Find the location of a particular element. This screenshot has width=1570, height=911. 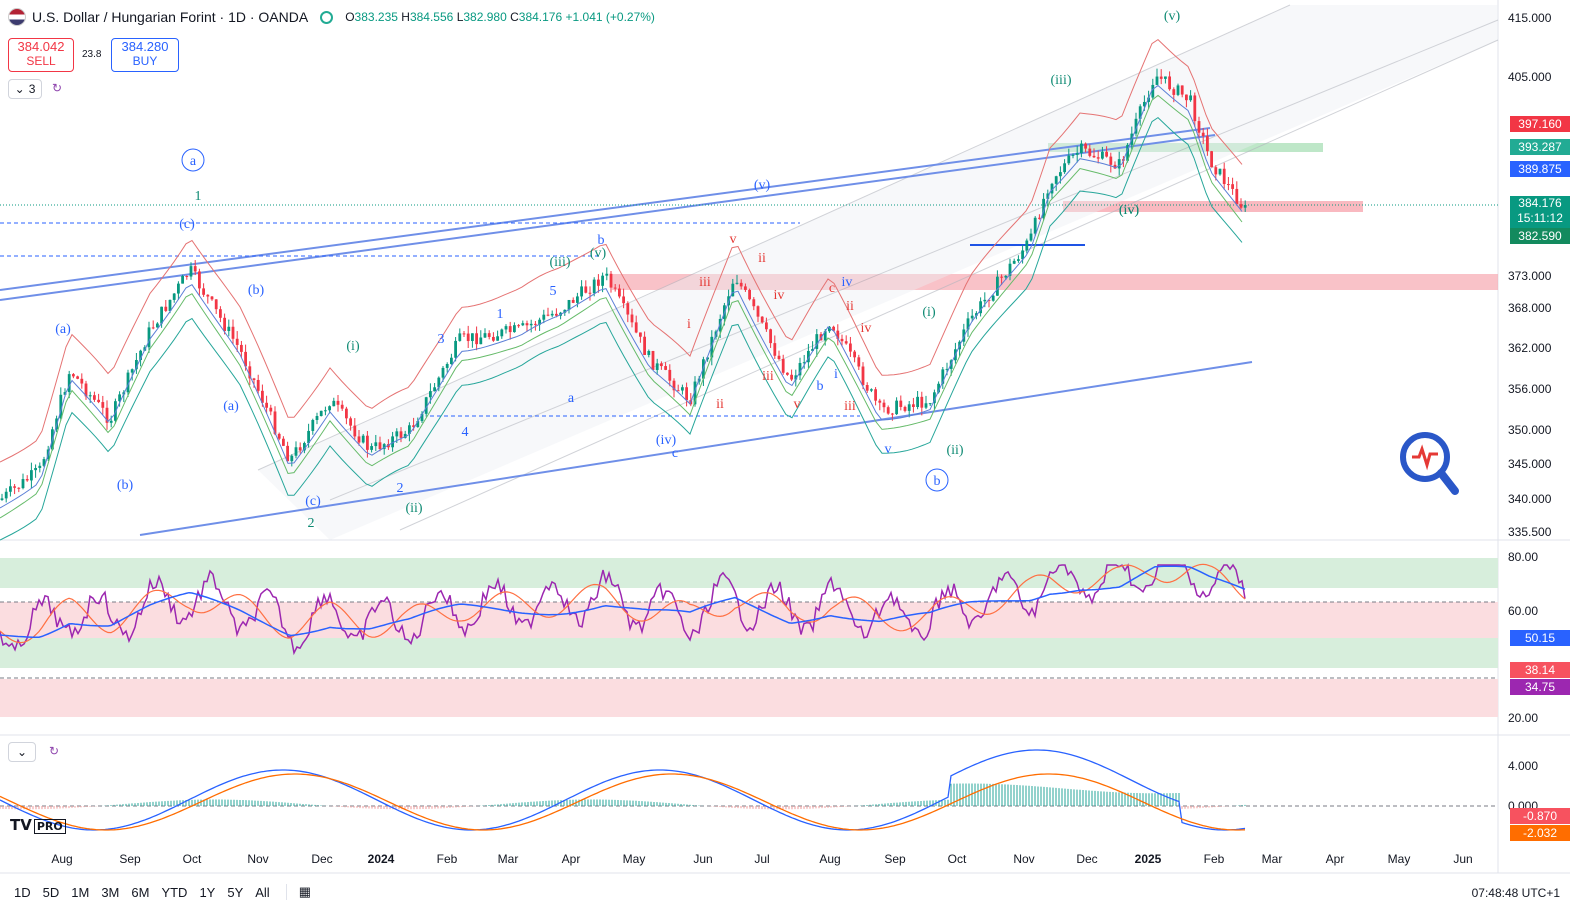

date-range-icon: ▦ is located at coordinates (301, 892).